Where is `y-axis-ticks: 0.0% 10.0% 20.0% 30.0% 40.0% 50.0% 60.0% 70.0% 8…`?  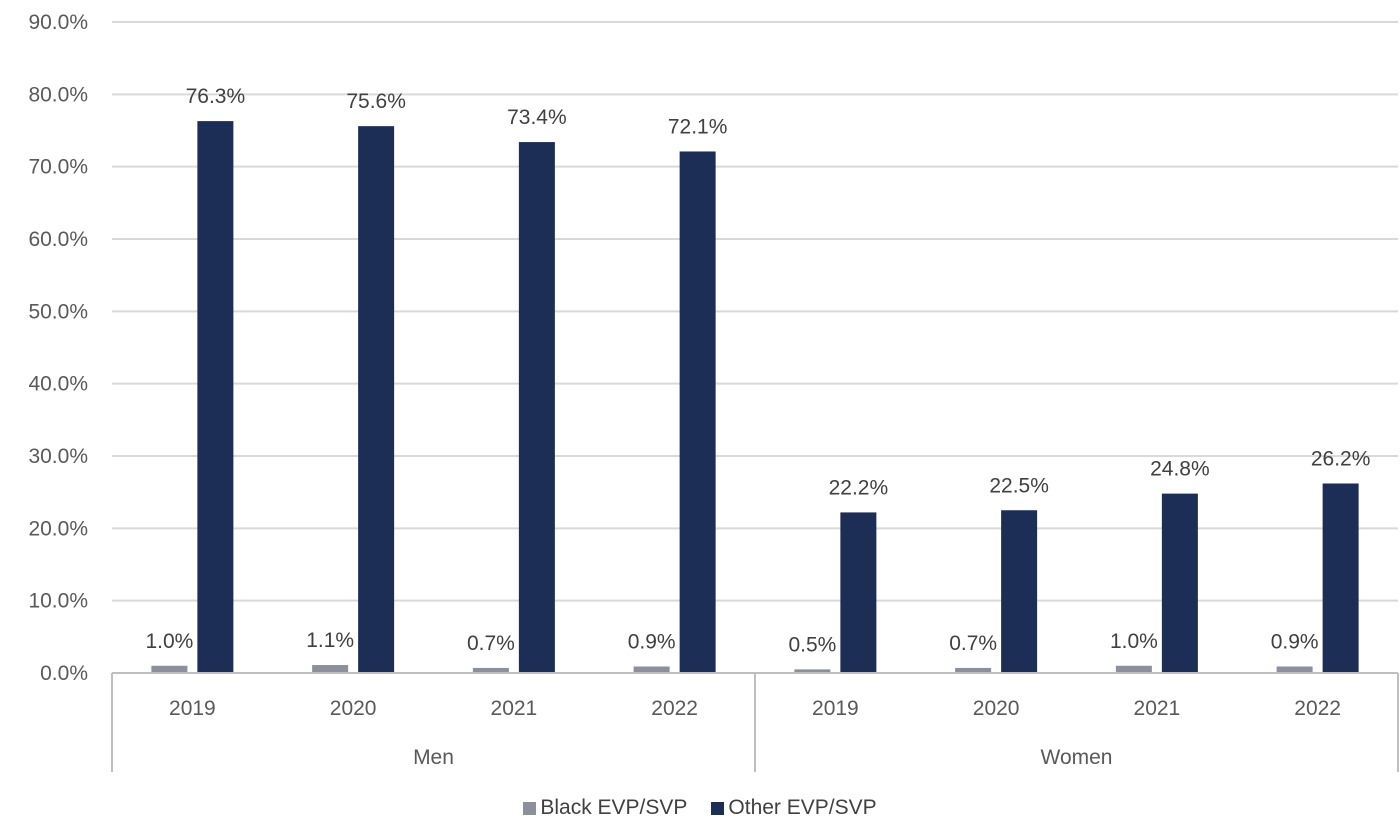
y-axis-ticks: 0.0% 10.0% 20.0% 30.0% 40.0% 50.0% 60.0% 70.0% 8… is located at coordinates (58, 348).